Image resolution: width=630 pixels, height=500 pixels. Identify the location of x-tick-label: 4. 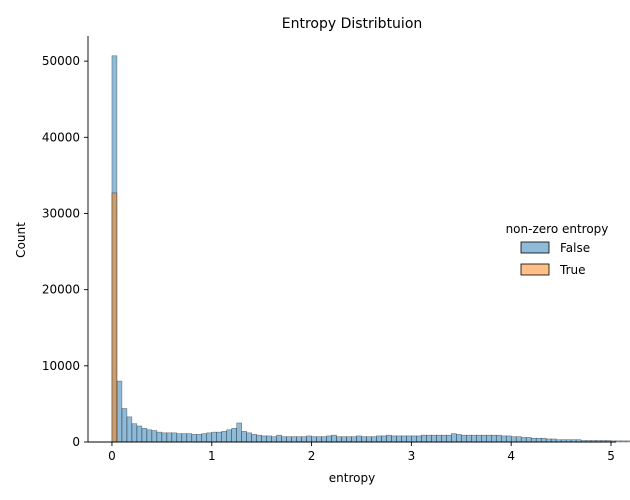
(511, 456).